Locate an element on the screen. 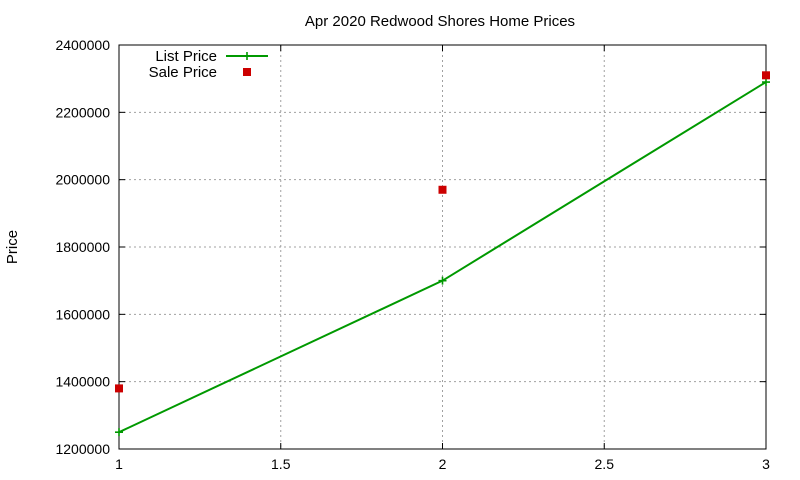 This screenshot has width=800, height=480. x-tick-label: 2 is located at coordinates (443, 464).